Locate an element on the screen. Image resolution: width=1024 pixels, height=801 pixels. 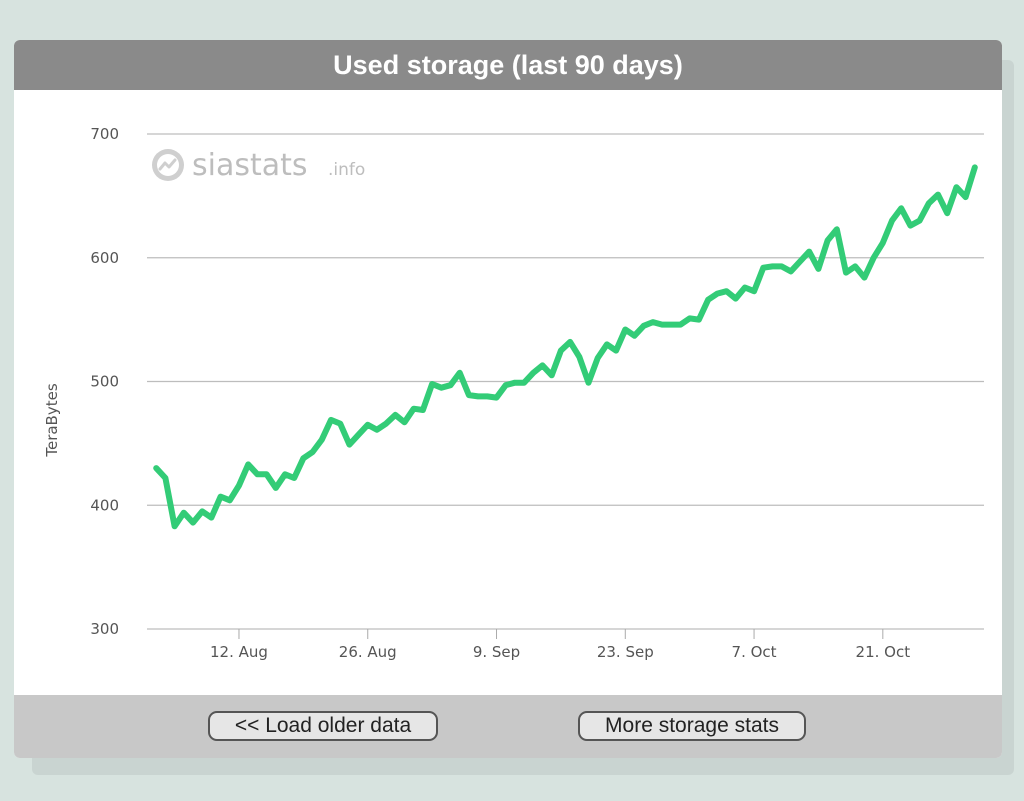
x-tick-label: 7. Oct is located at coordinates (754, 652).